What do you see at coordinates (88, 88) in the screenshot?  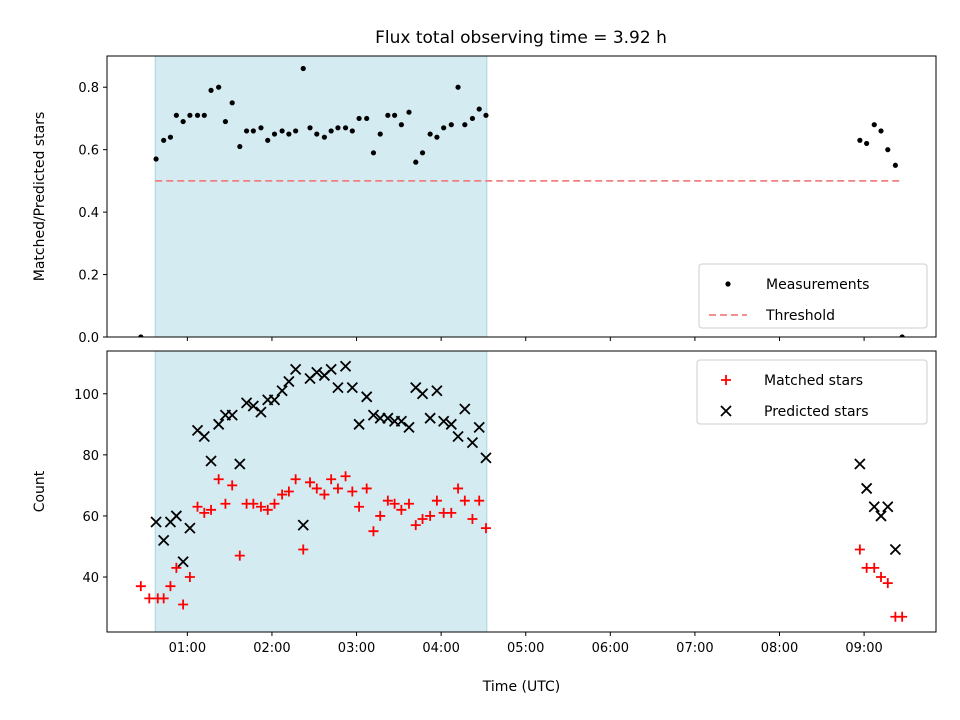 I see `y-tick-label: 0.8` at bounding box center [88, 88].